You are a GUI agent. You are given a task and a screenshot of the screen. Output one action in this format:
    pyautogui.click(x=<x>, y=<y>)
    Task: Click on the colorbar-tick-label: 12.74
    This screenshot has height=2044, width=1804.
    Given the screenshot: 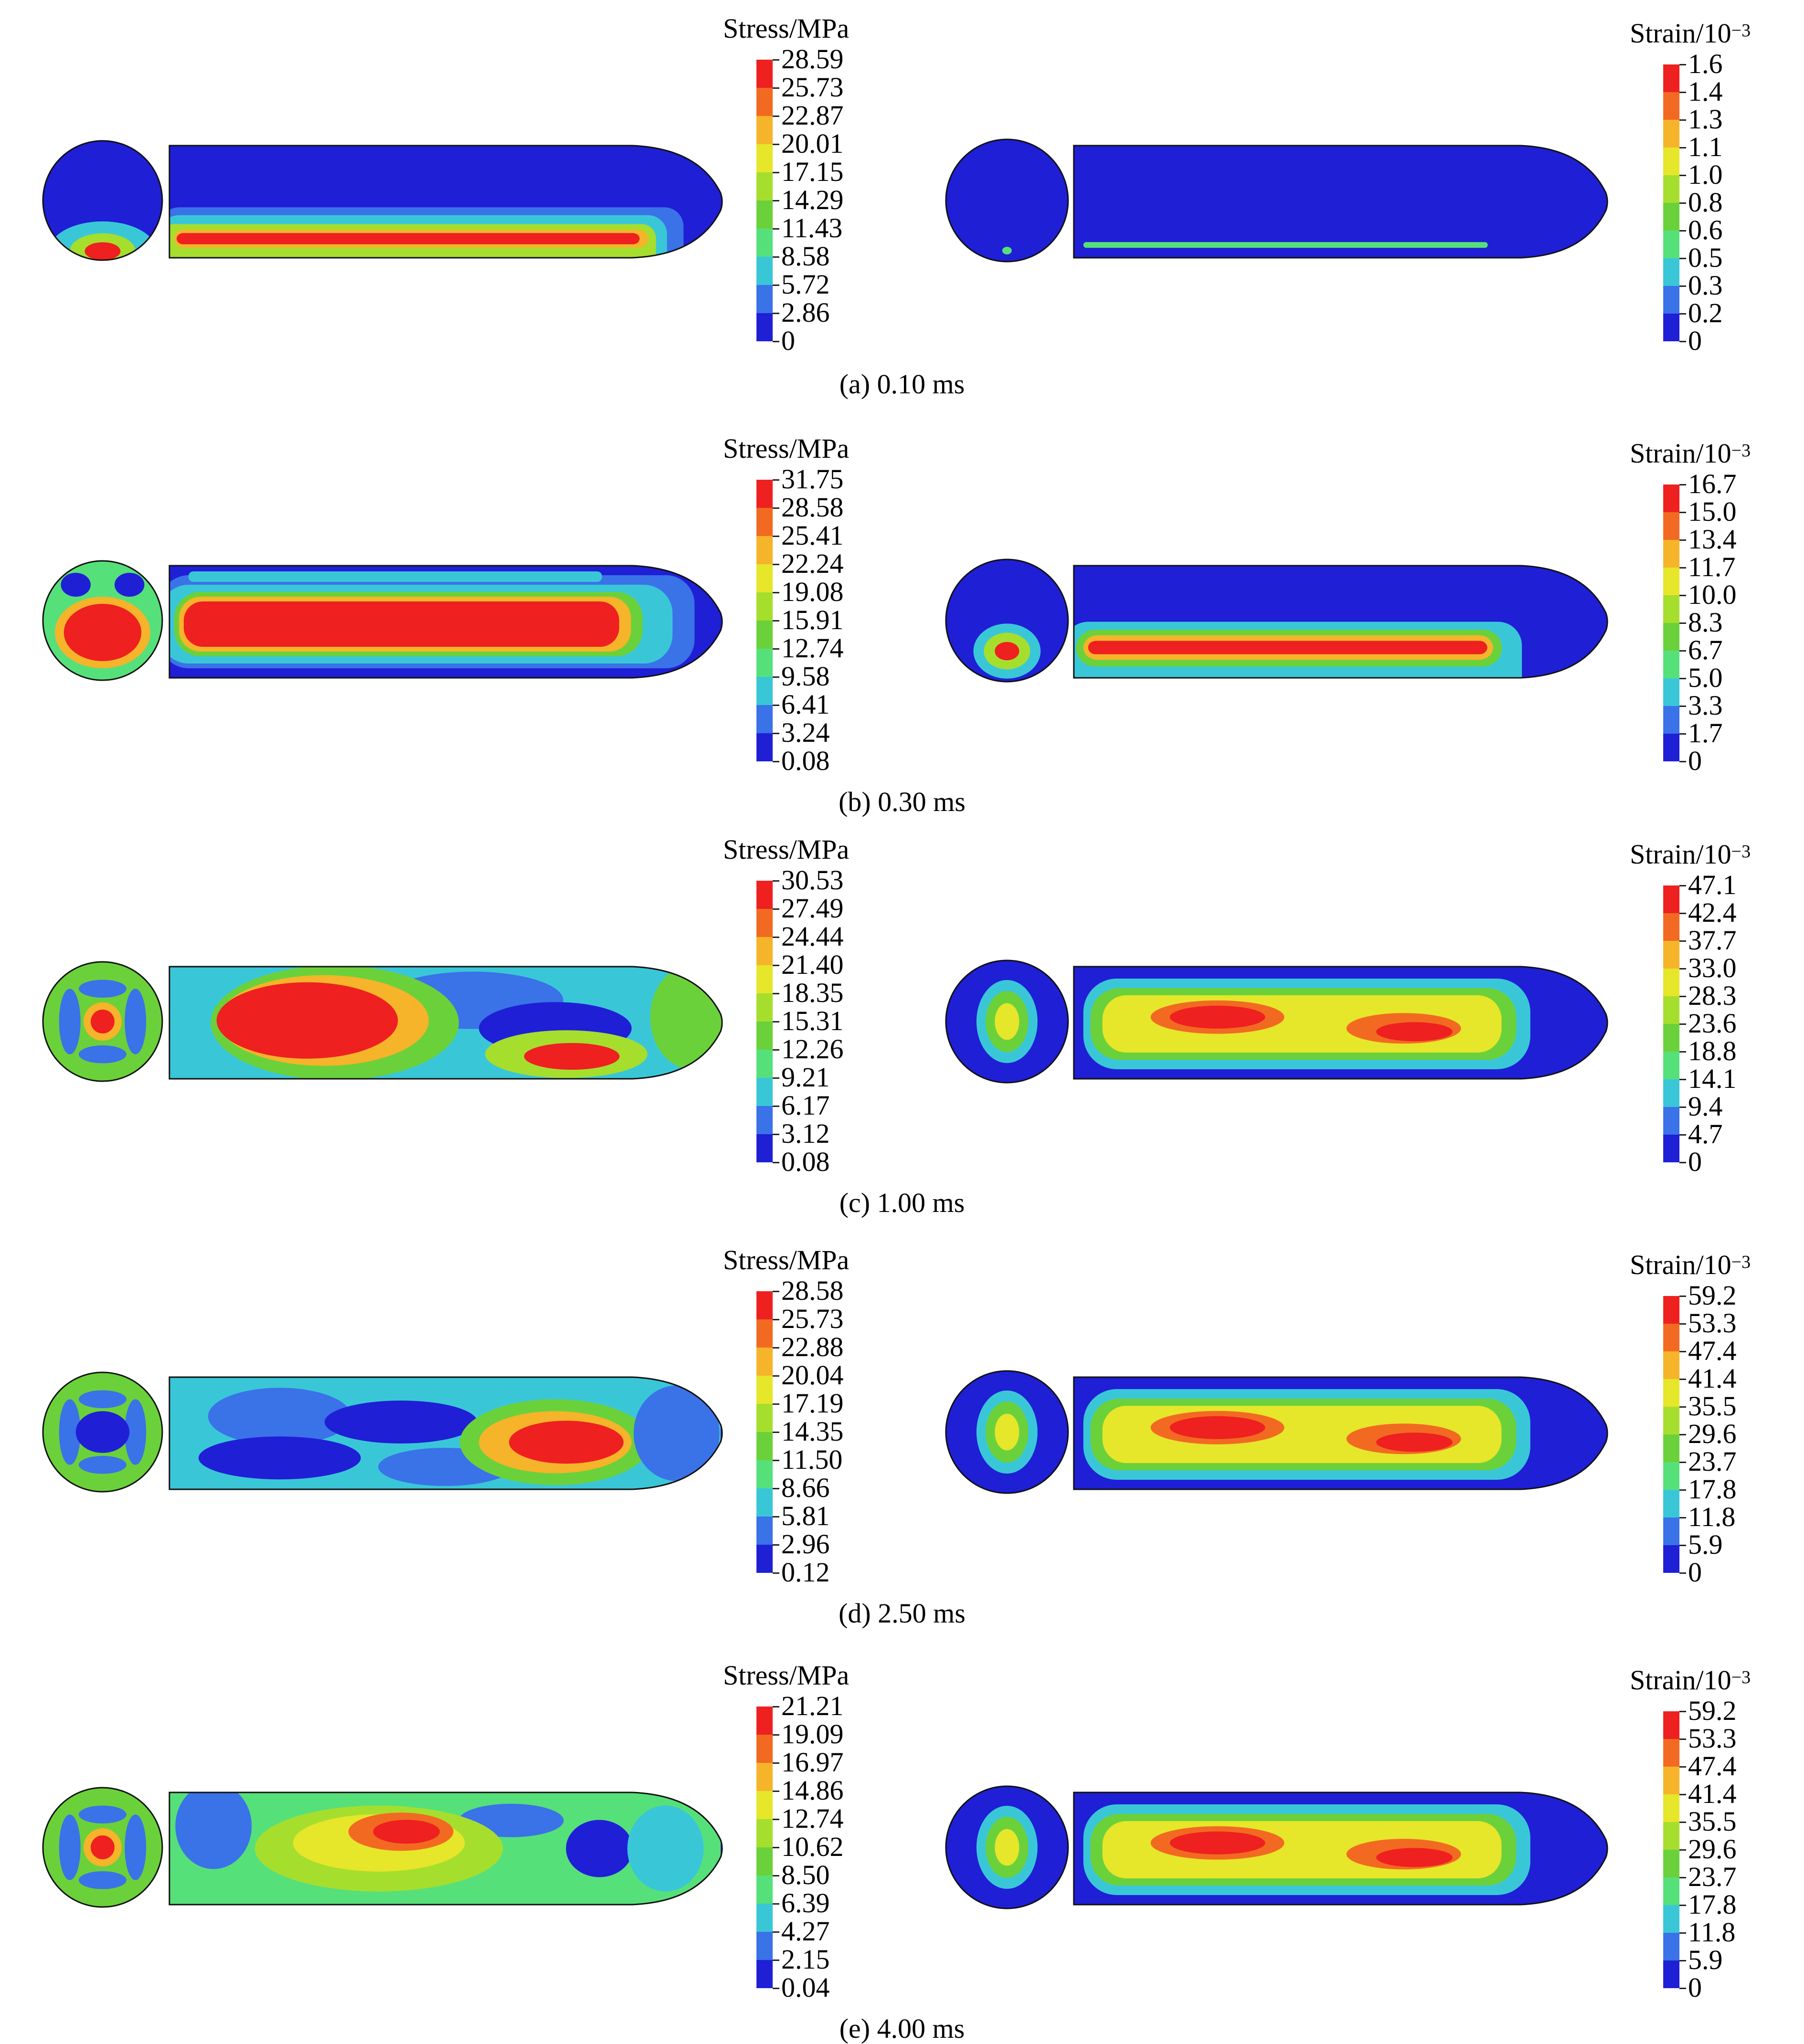 What is the action you would take?
    pyautogui.click(x=812, y=1818)
    